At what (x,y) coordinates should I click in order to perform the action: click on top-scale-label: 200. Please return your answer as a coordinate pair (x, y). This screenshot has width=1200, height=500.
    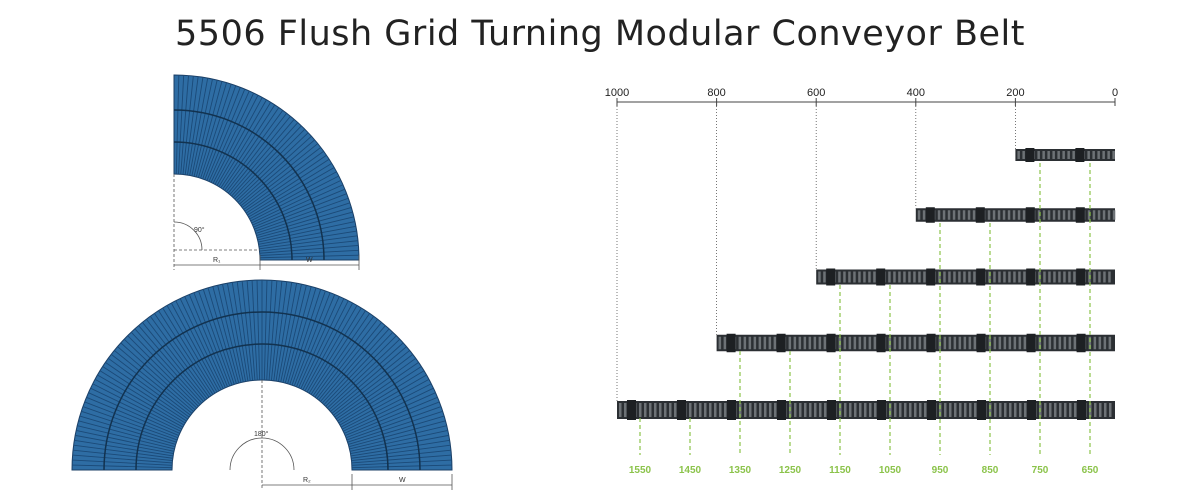
    Looking at the image, I should click on (1015, 93).